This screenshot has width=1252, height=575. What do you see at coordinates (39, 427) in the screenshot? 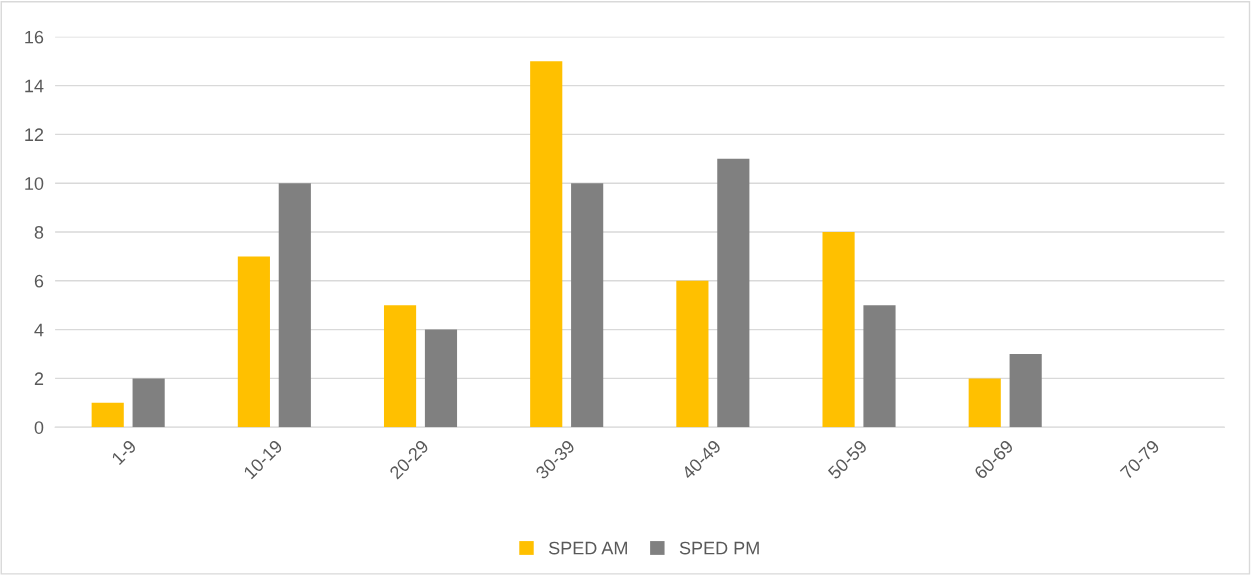
I see `y-tick-label: 0` at bounding box center [39, 427].